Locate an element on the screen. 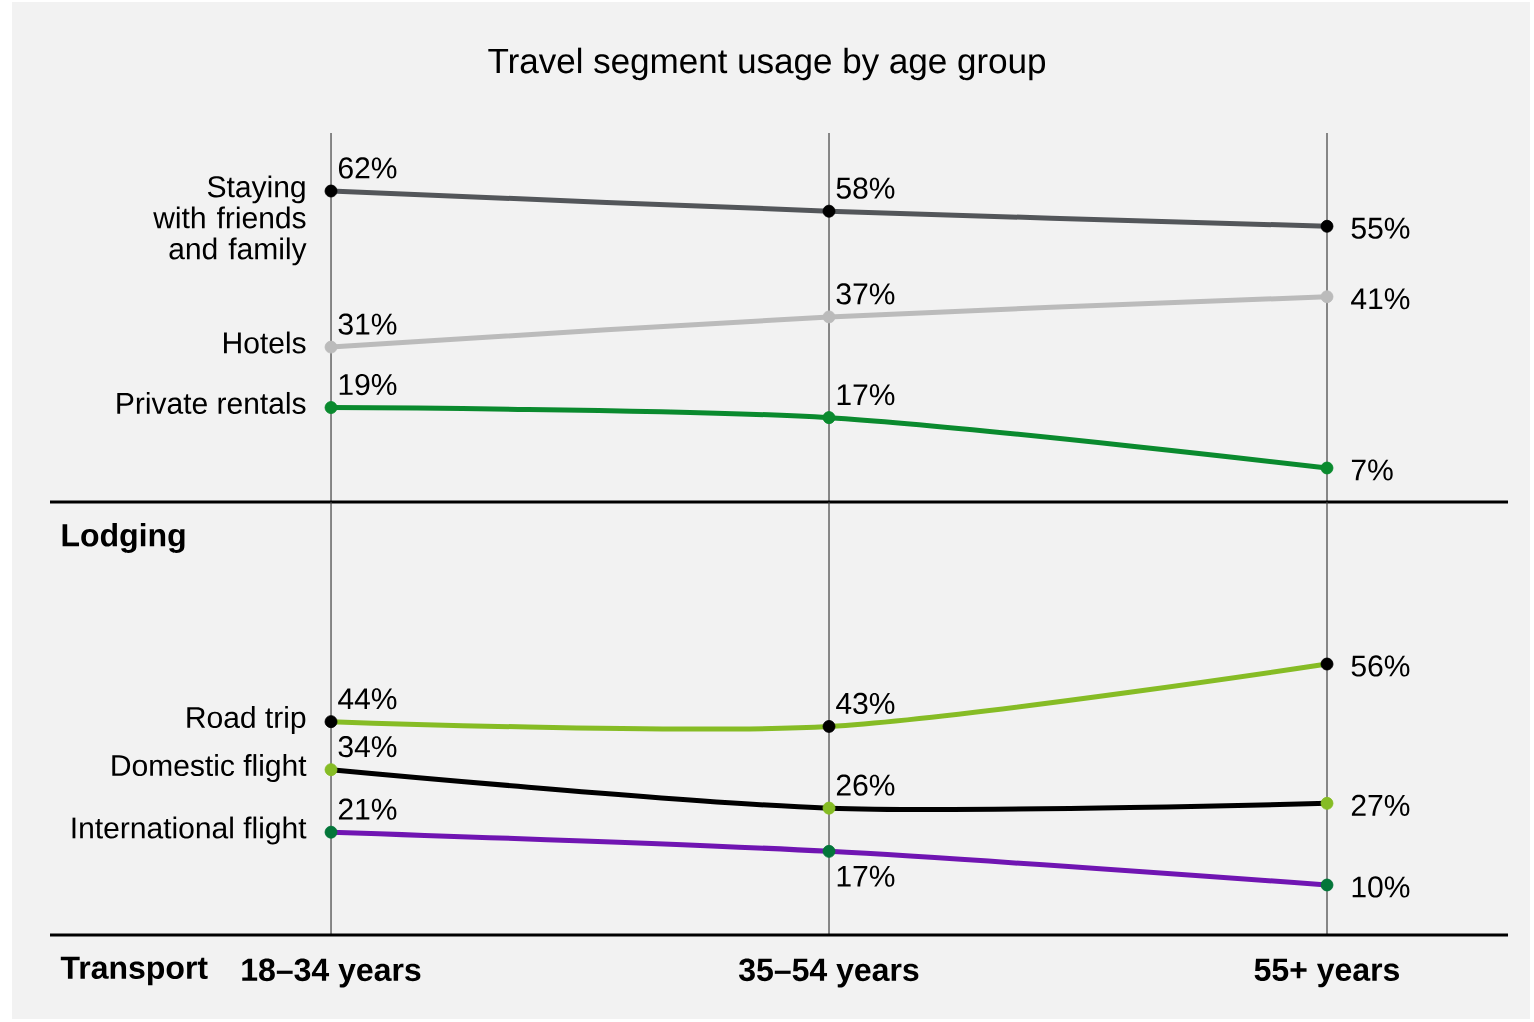 The width and height of the screenshot is (1534, 1022). data-label: 43% is located at coordinates (865, 703).